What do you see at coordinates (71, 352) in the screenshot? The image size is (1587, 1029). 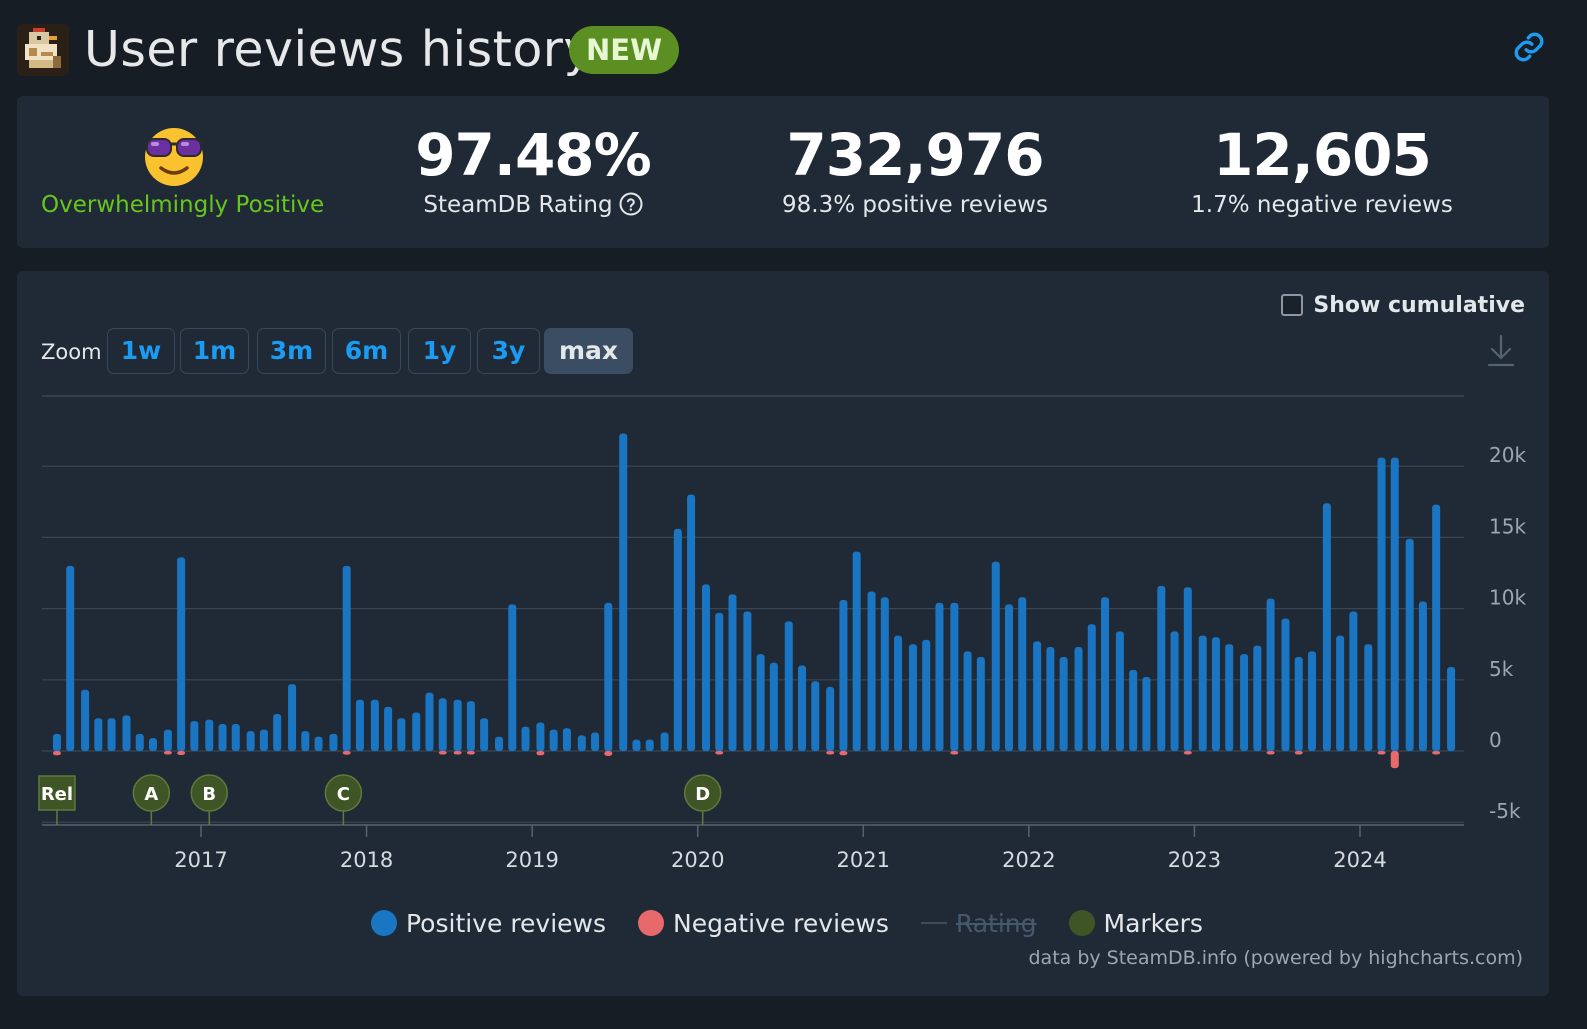 I see `zoom-label: Zoom` at bounding box center [71, 352].